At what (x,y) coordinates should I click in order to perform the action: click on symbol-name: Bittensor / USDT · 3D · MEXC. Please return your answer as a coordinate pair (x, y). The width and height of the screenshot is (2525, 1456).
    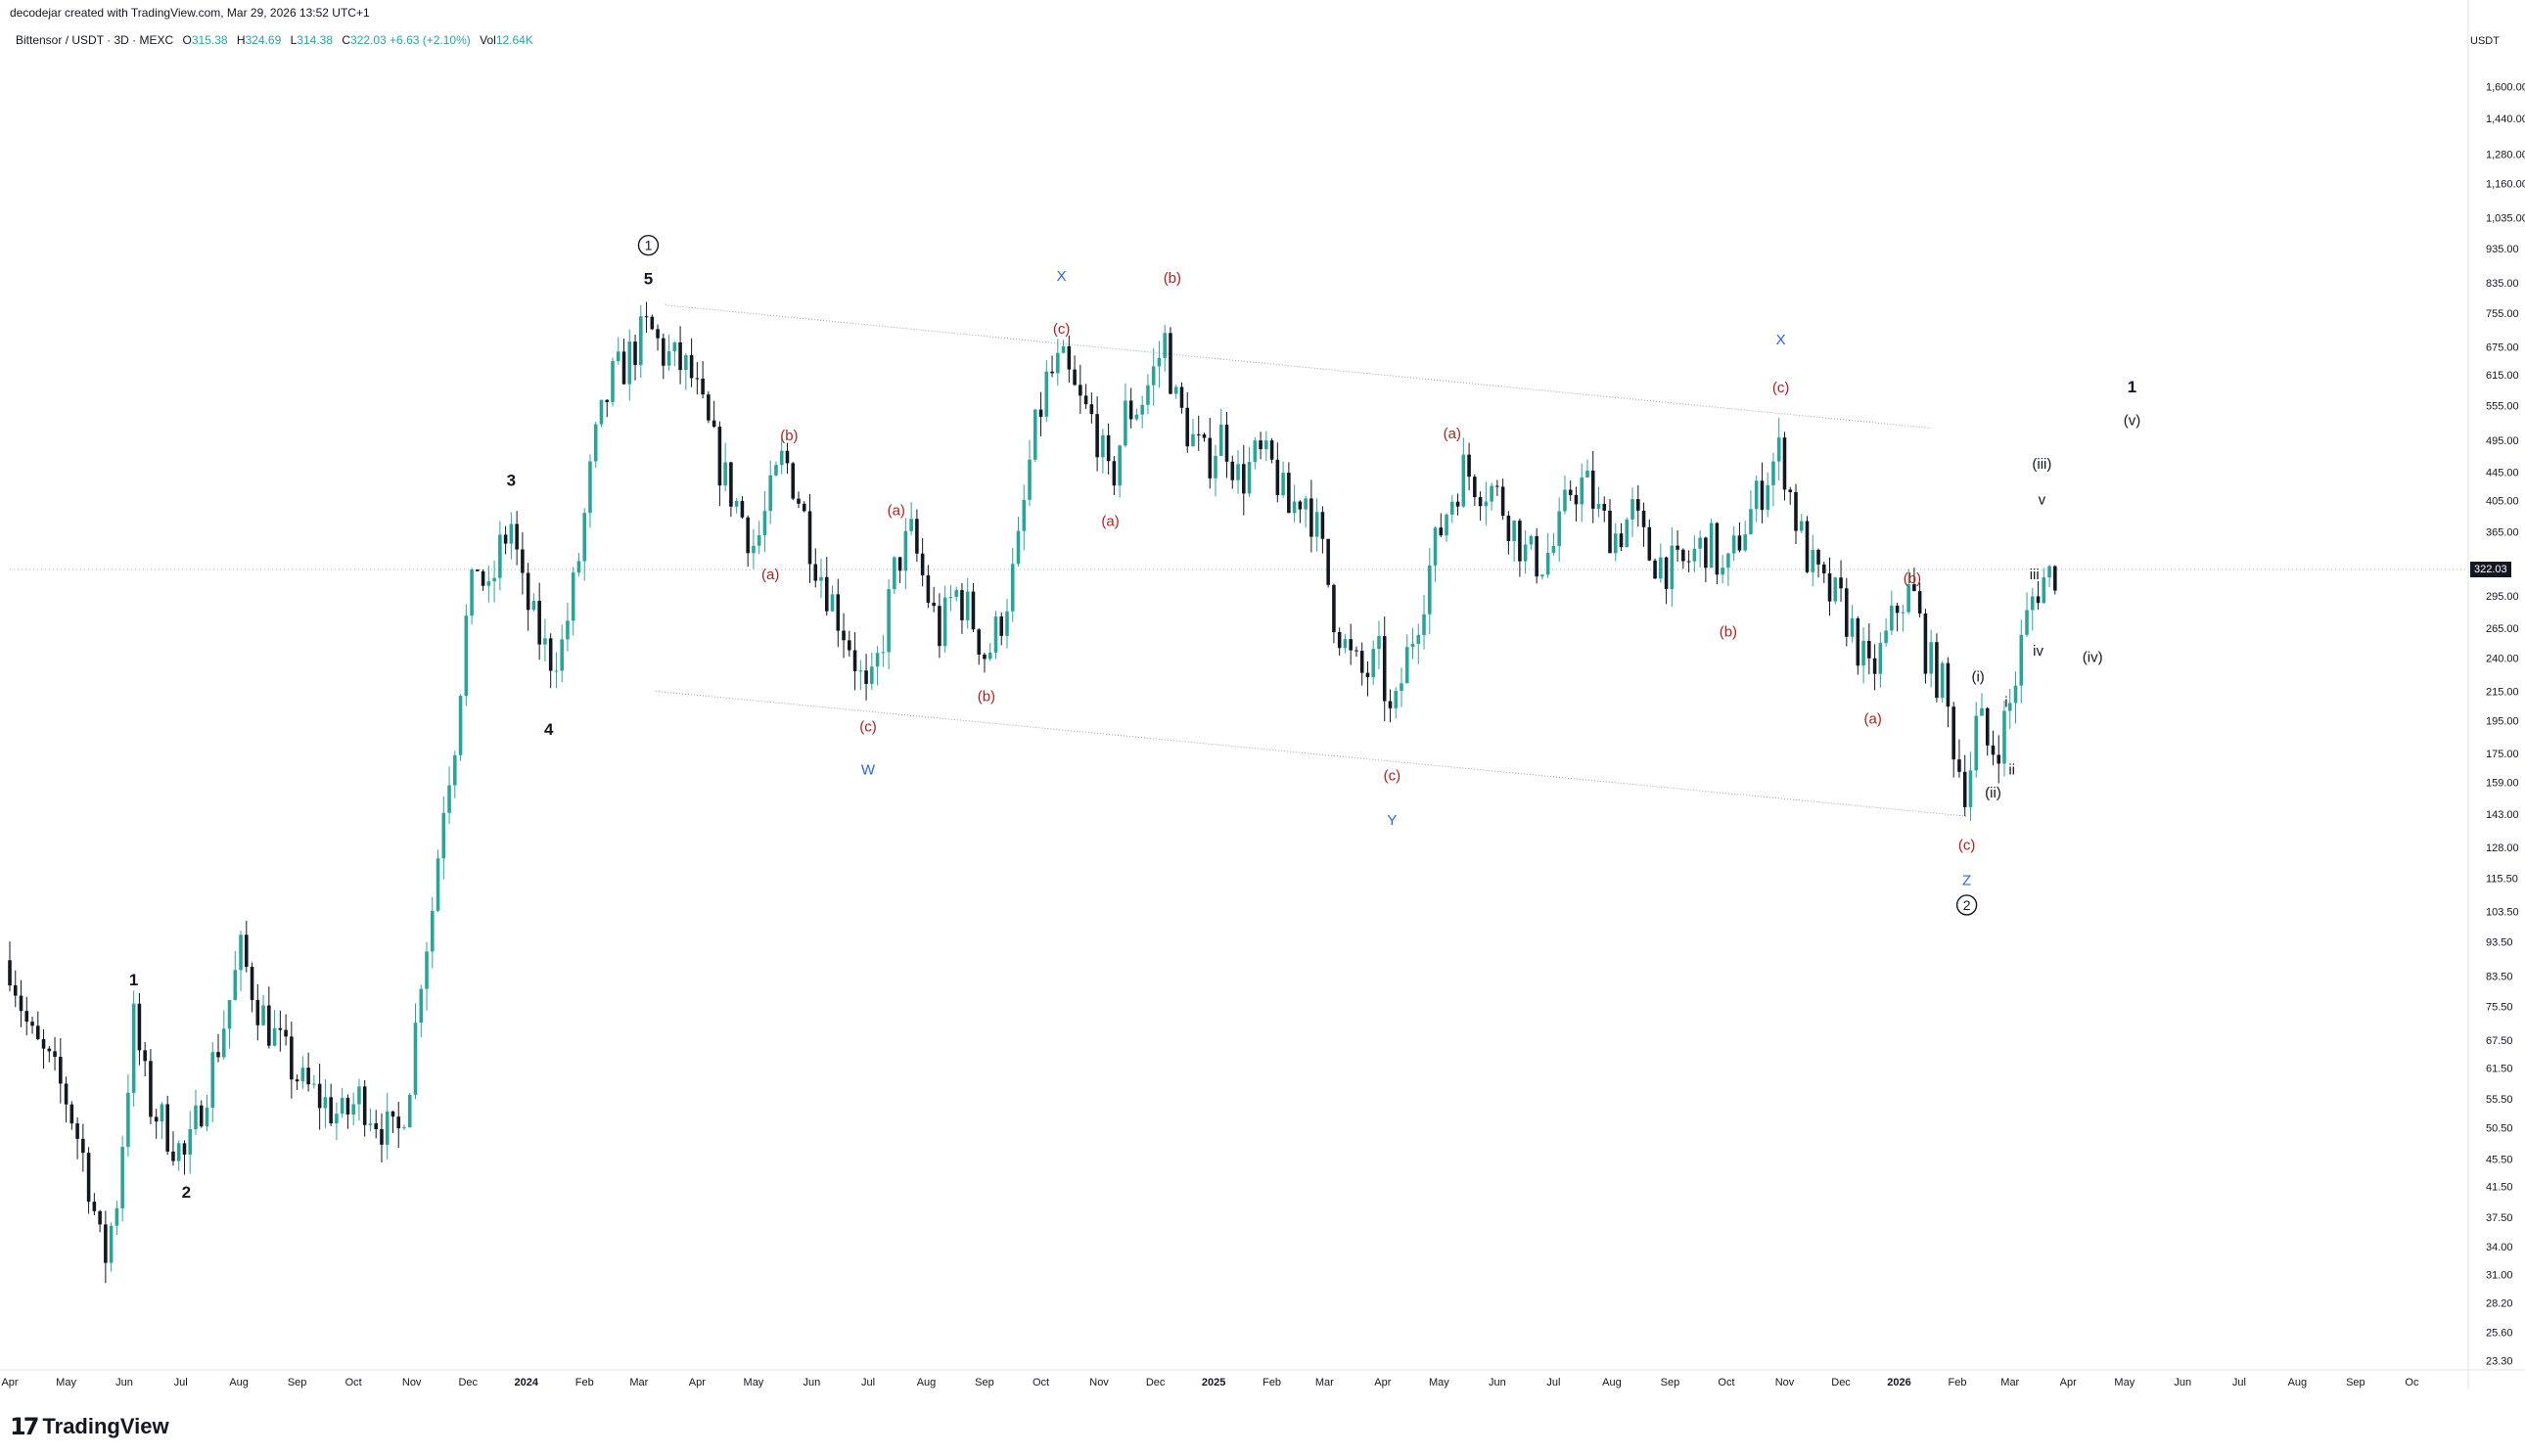
    Looking at the image, I should click on (95, 40).